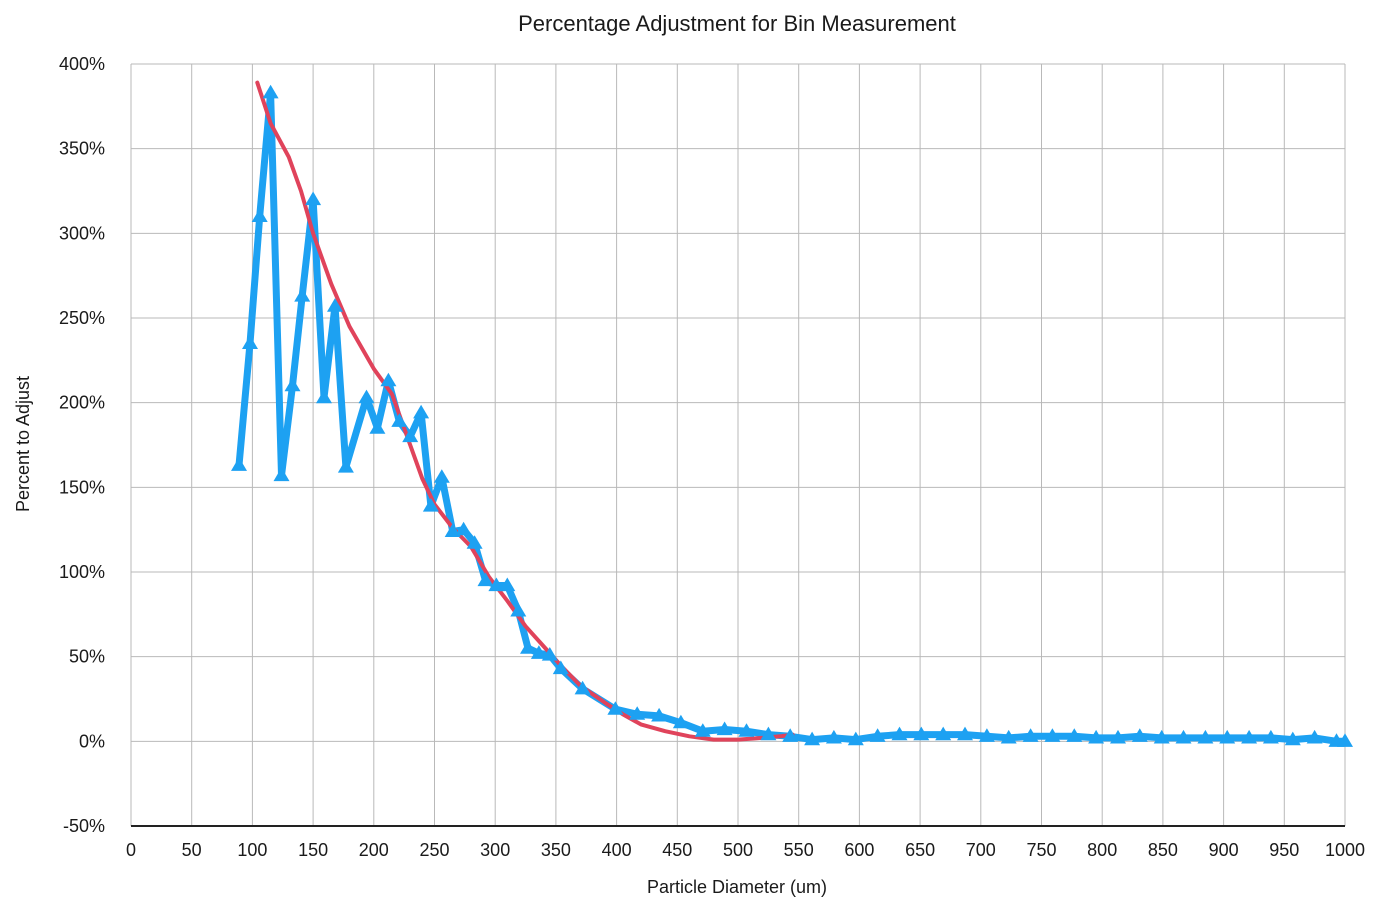  I want to click on x-tick-label: 800, so click(1102, 850).